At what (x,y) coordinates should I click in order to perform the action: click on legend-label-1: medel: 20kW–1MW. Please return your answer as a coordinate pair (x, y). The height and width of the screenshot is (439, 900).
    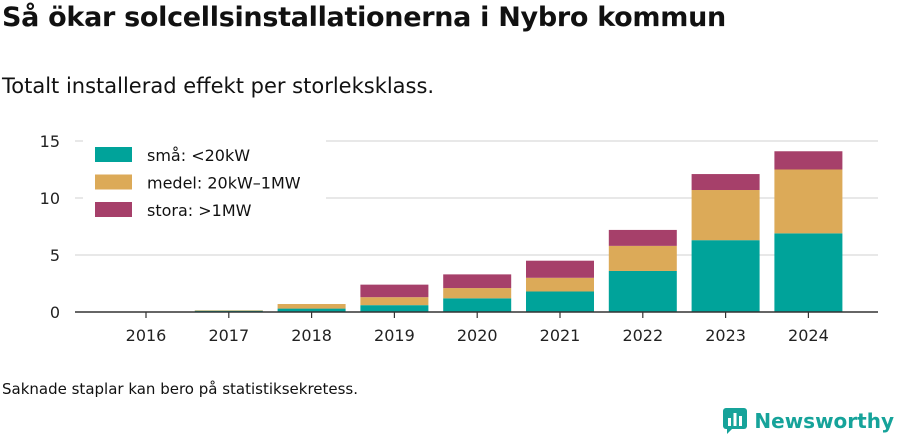
    Looking at the image, I should click on (224, 183).